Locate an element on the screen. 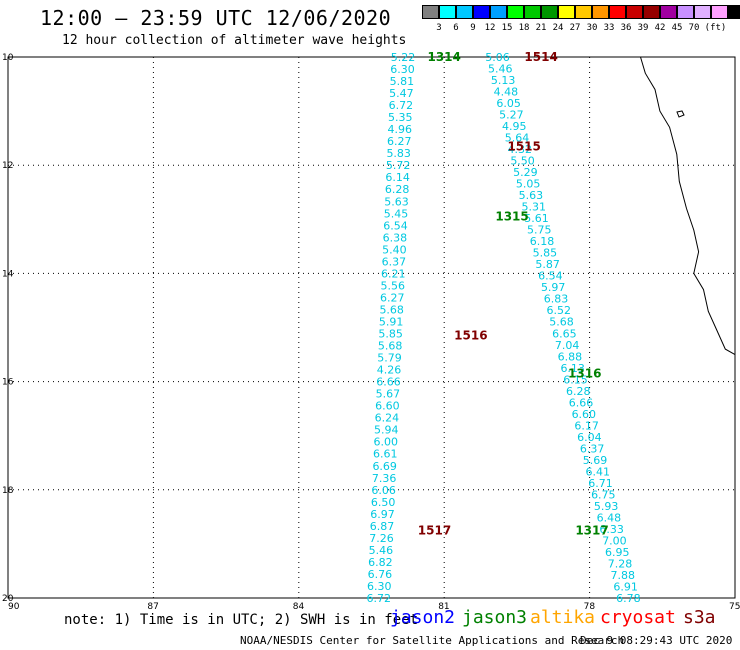  pass-label: 1517 is located at coordinates (434, 530).